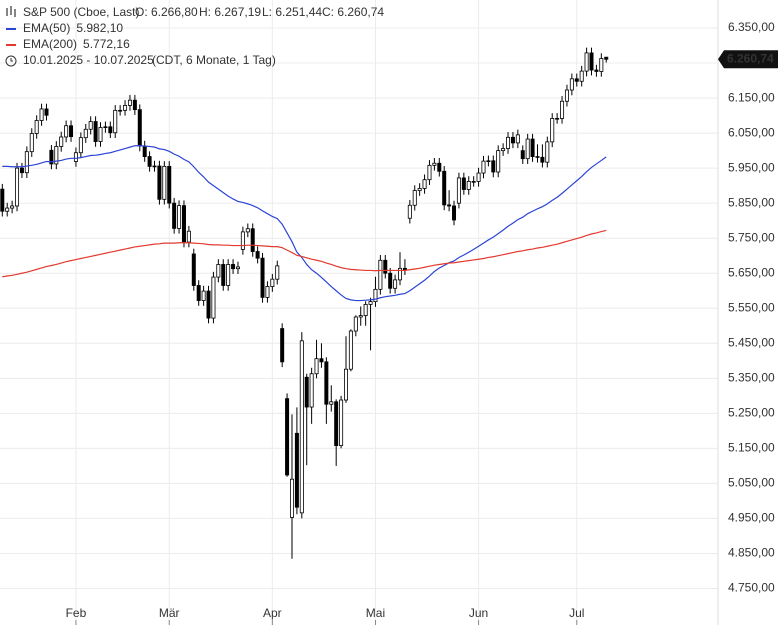  I want to click on y-tick-label: 6.150,00, so click(751, 97).